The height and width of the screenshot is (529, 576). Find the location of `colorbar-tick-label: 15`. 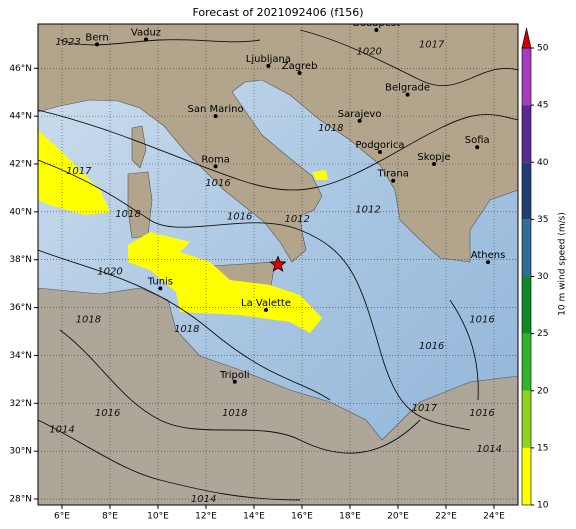

colorbar-tick-label: 15 is located at coordinates (542, 448).